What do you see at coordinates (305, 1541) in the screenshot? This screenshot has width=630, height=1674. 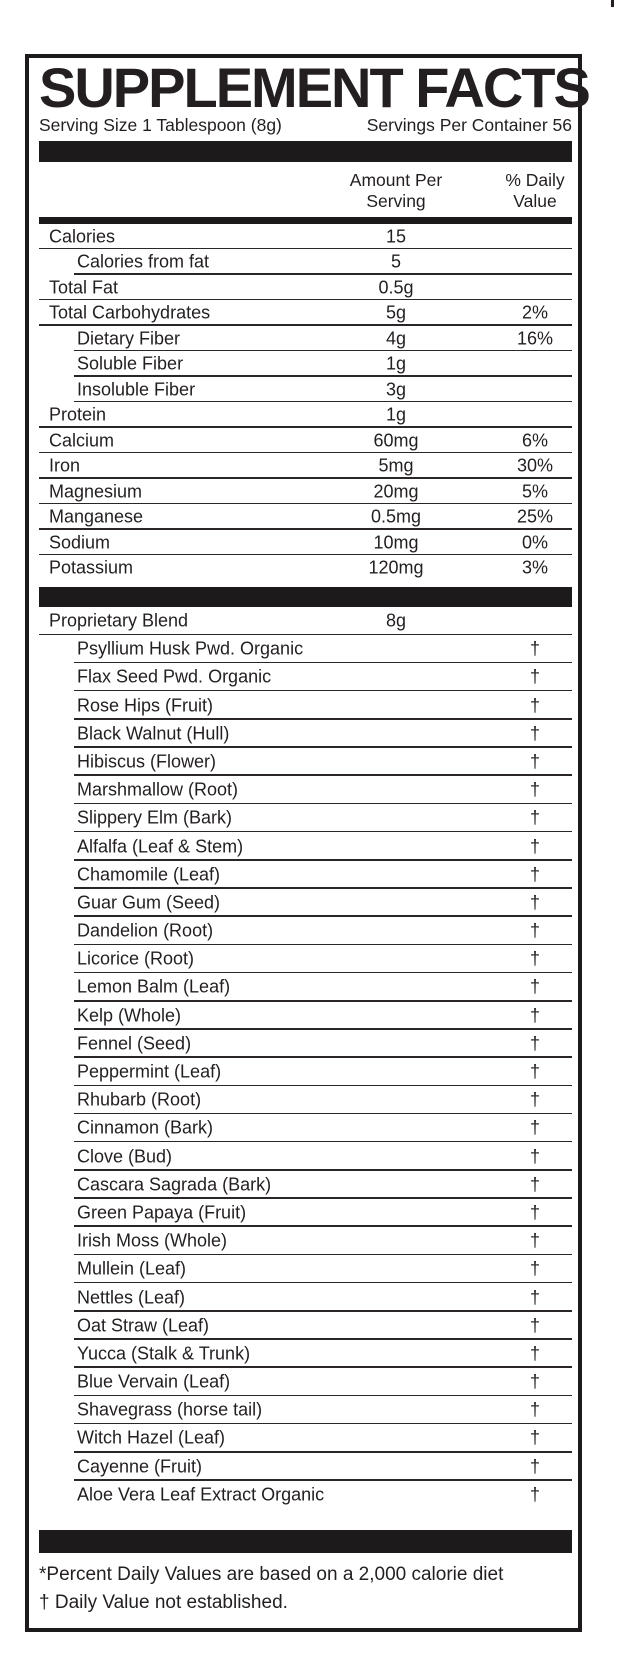 I see `divider-bar-footnote` at bounding box center [305, 1541].